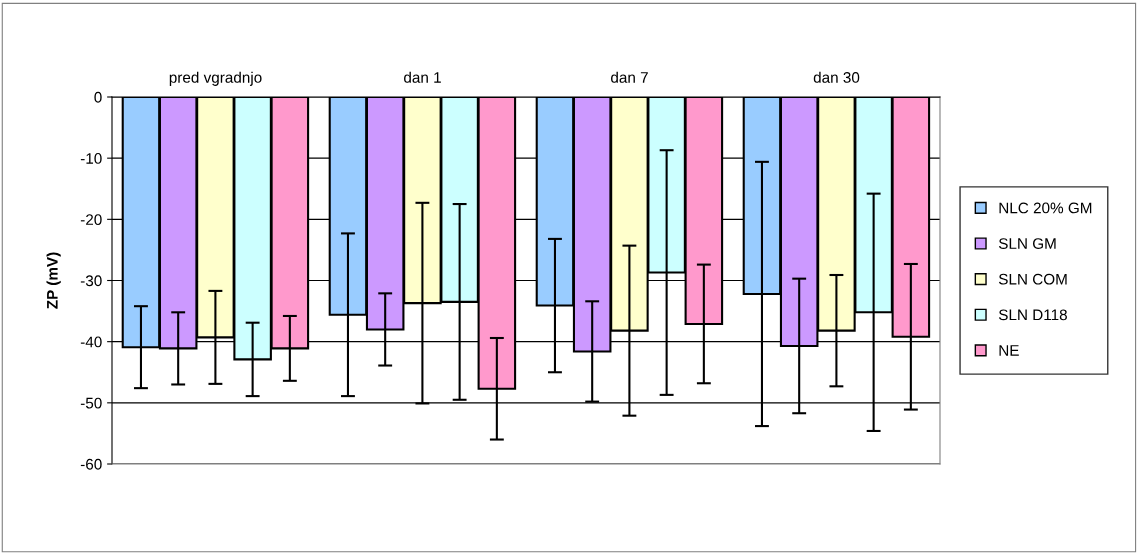 The image size is (1139, 554). What do you see at coordinates (836, 77) in the screenshot?
I see `x-tick-label: dan 30` at bounding box center [836, 77].